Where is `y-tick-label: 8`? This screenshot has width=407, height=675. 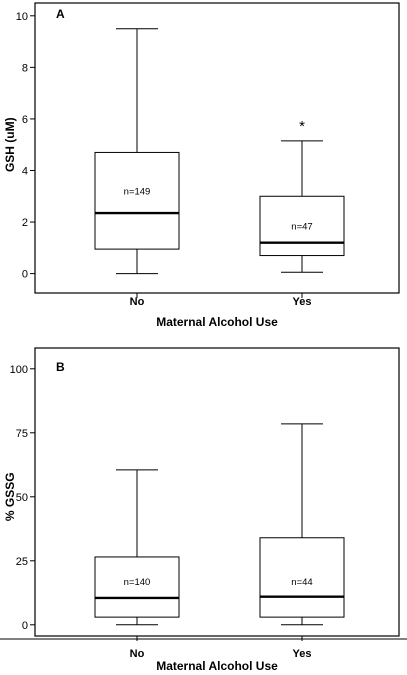
y-tick-label: 8 is located at coordinates (25, 68).